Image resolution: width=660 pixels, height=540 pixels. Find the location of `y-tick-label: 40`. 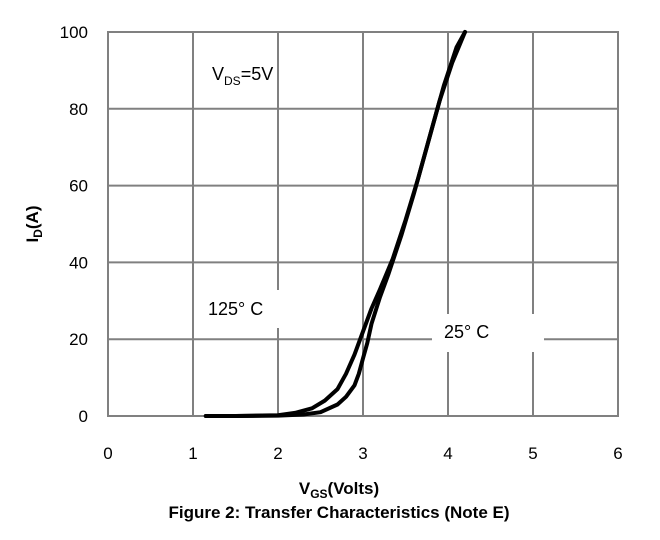

y-tick-label: 40 is located at coordinates (78, 262).